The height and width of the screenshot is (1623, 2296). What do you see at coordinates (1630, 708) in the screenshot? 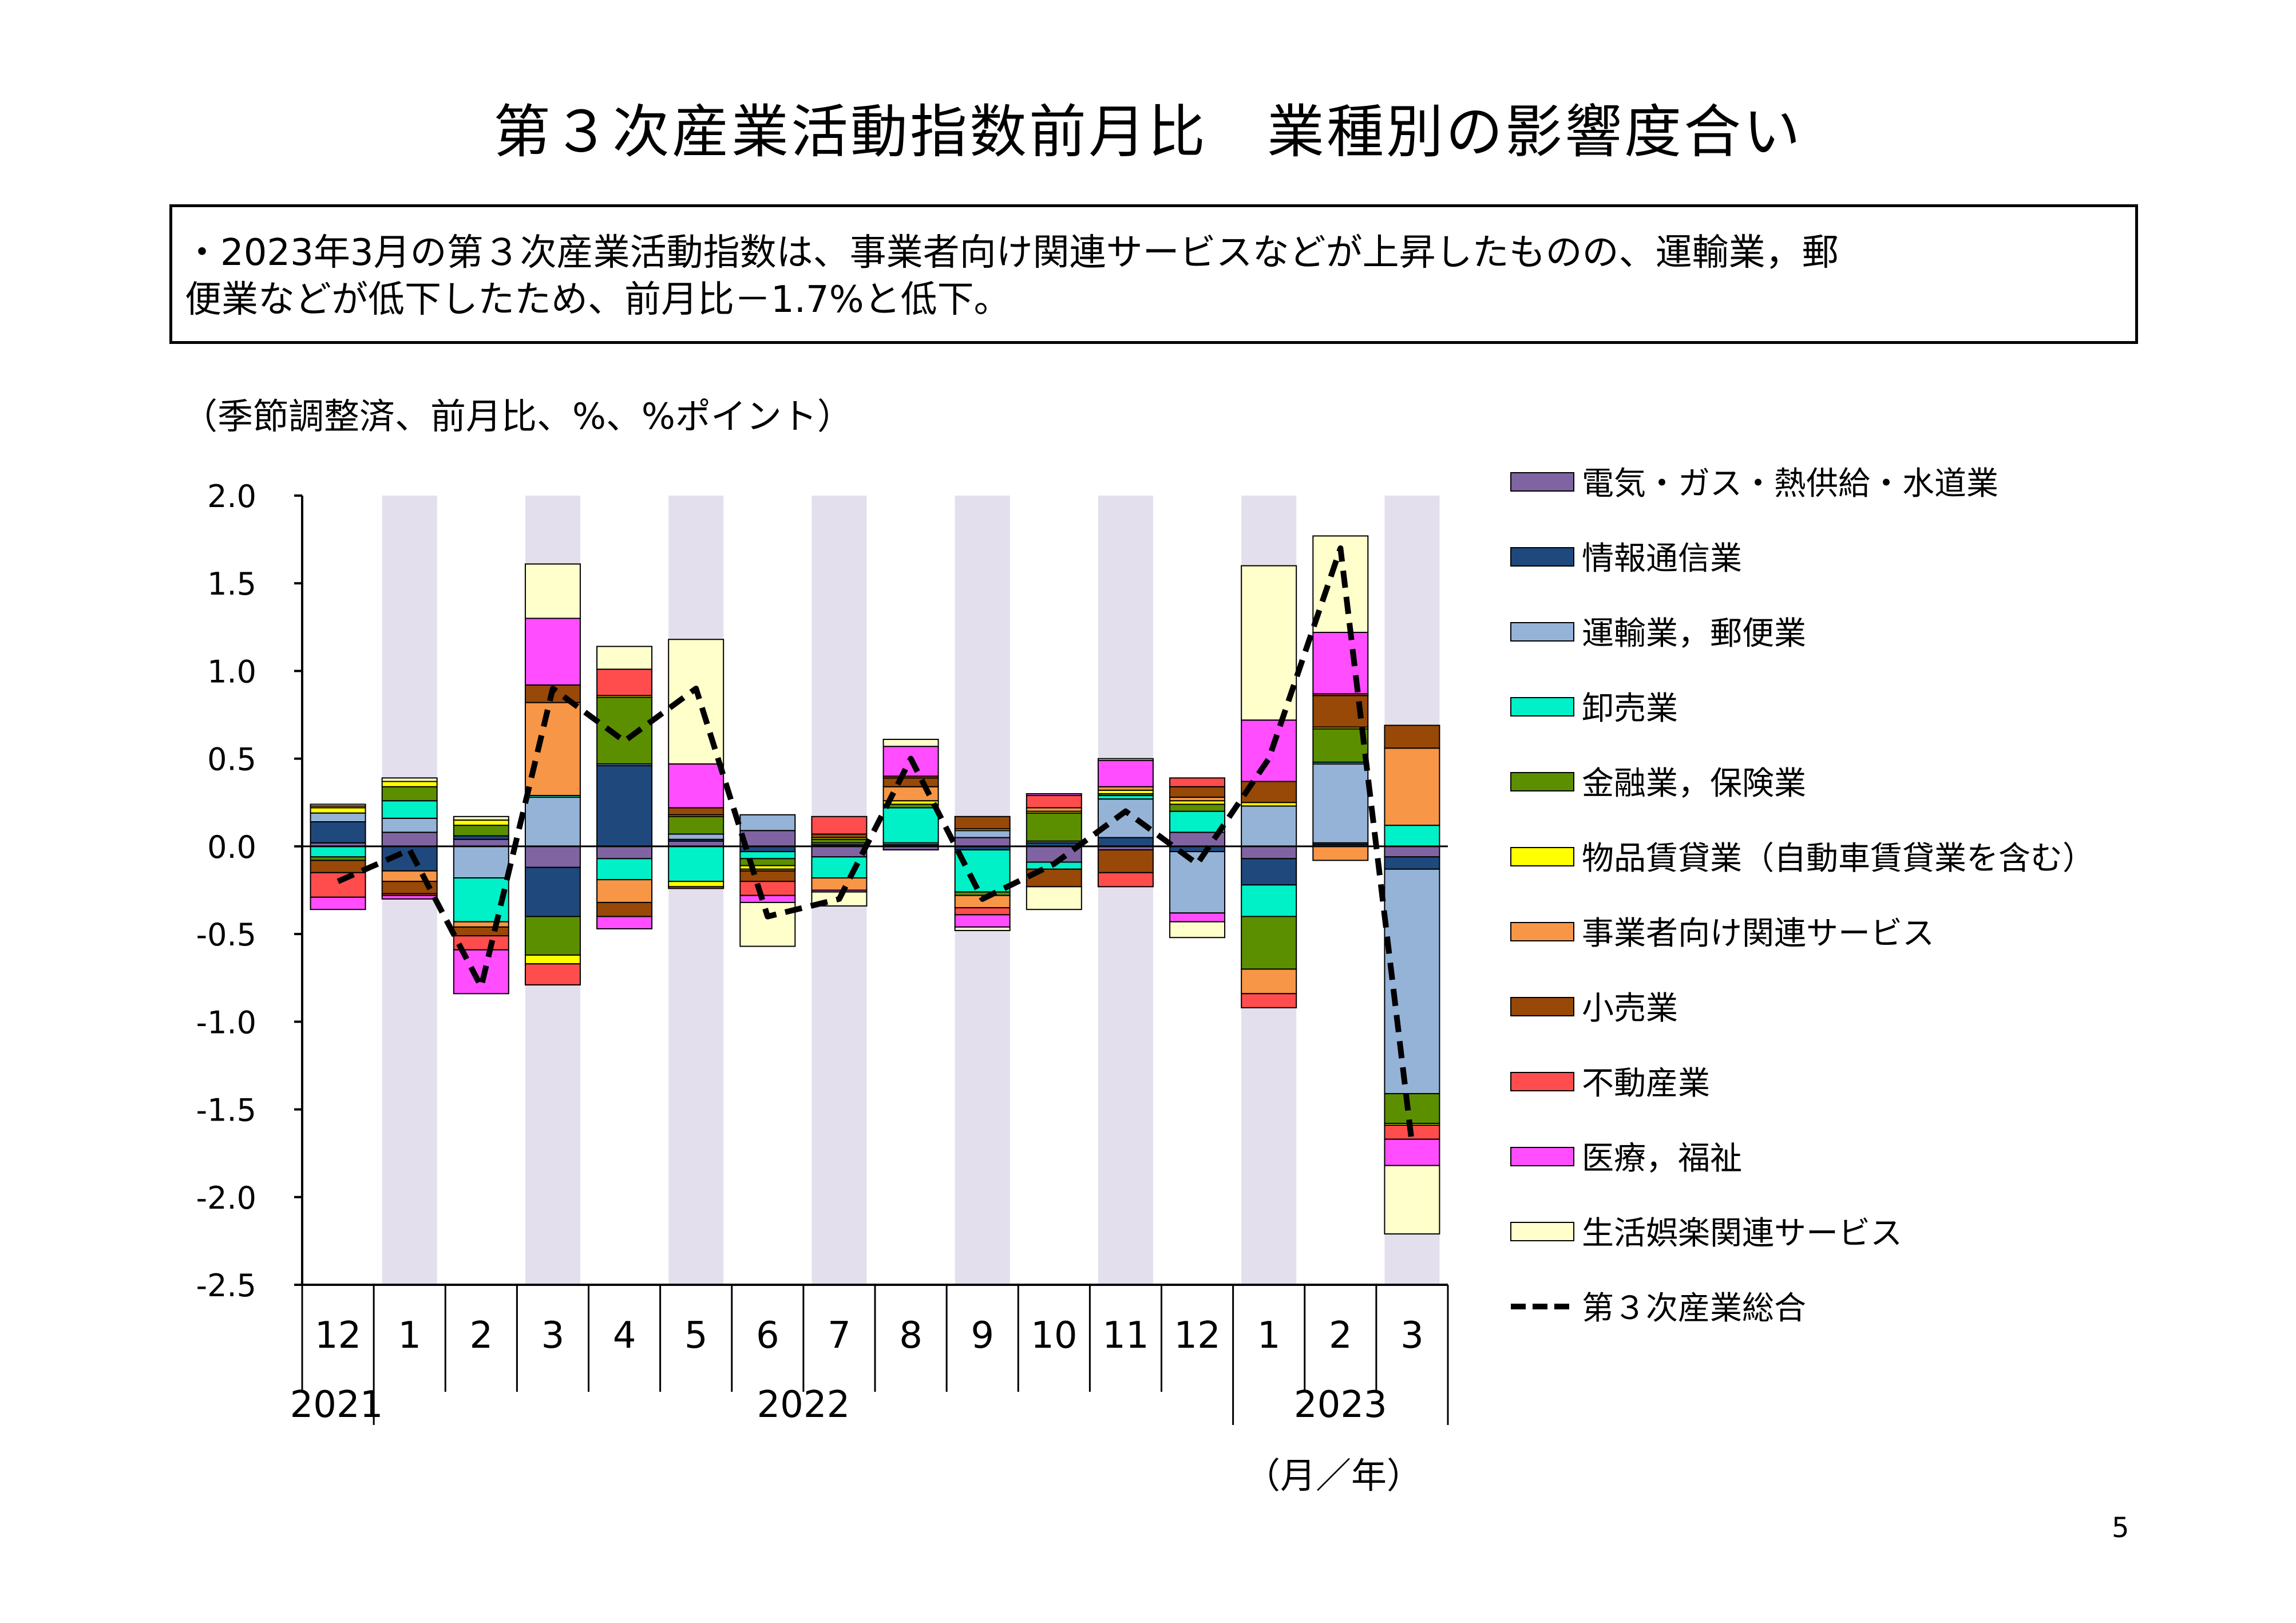
I see `legend-label: 卸売業` at bounding box center [1630, 708].